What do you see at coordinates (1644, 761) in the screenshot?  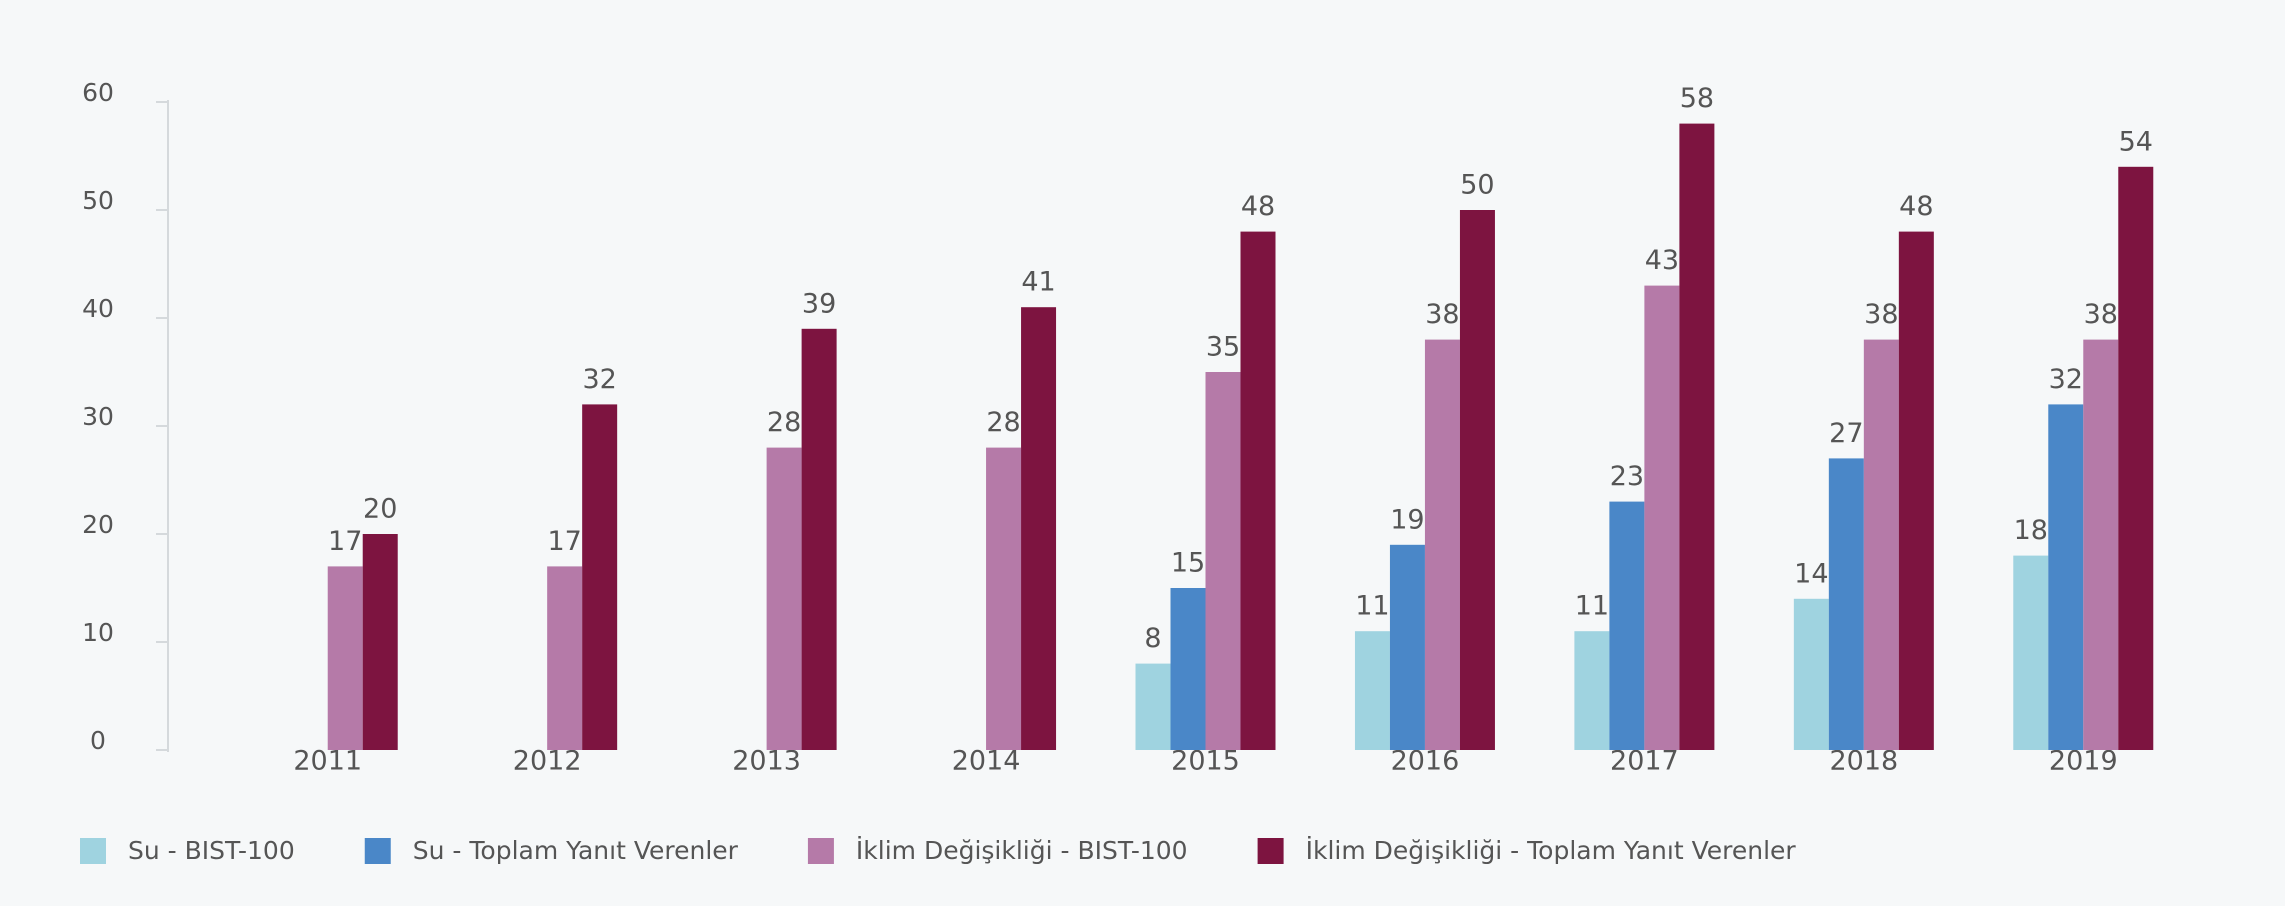 I see `x-tick-label: 2017` at bounding box center [1644, 761].